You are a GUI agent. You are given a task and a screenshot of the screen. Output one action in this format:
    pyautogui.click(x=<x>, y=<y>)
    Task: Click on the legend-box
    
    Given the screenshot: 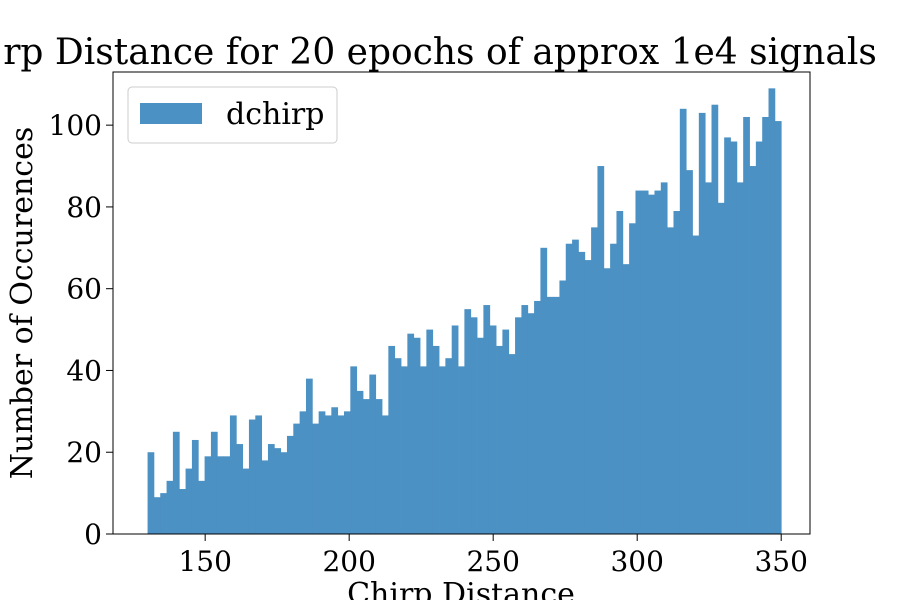 What is the action you would take?
    pyautogui.click(x=232, y=115)
    